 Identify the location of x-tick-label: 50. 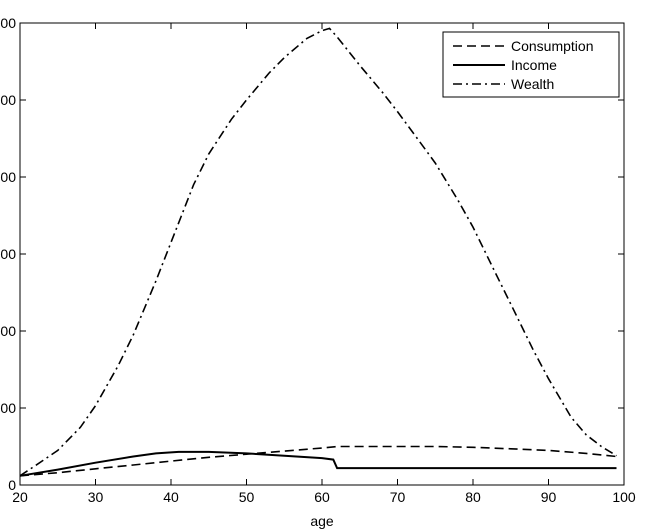
(247, 497).